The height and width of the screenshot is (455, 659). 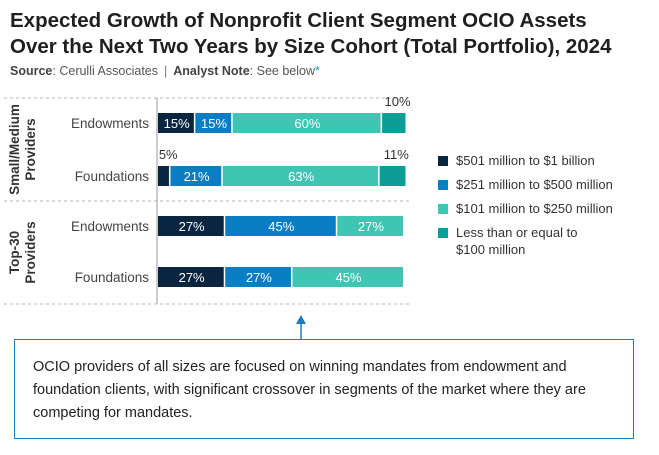 I want to click on legend-item: $101 million to $250 million, so click(x=545, y=208).